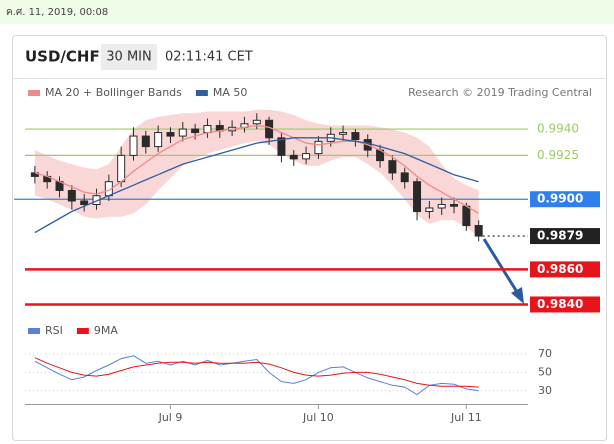 Image resolution: width=614 pixels, height=444 pixels. Describe the element at coordinates (545, 390) in the screenshot. I see `y-tick-label: 30` at that location.